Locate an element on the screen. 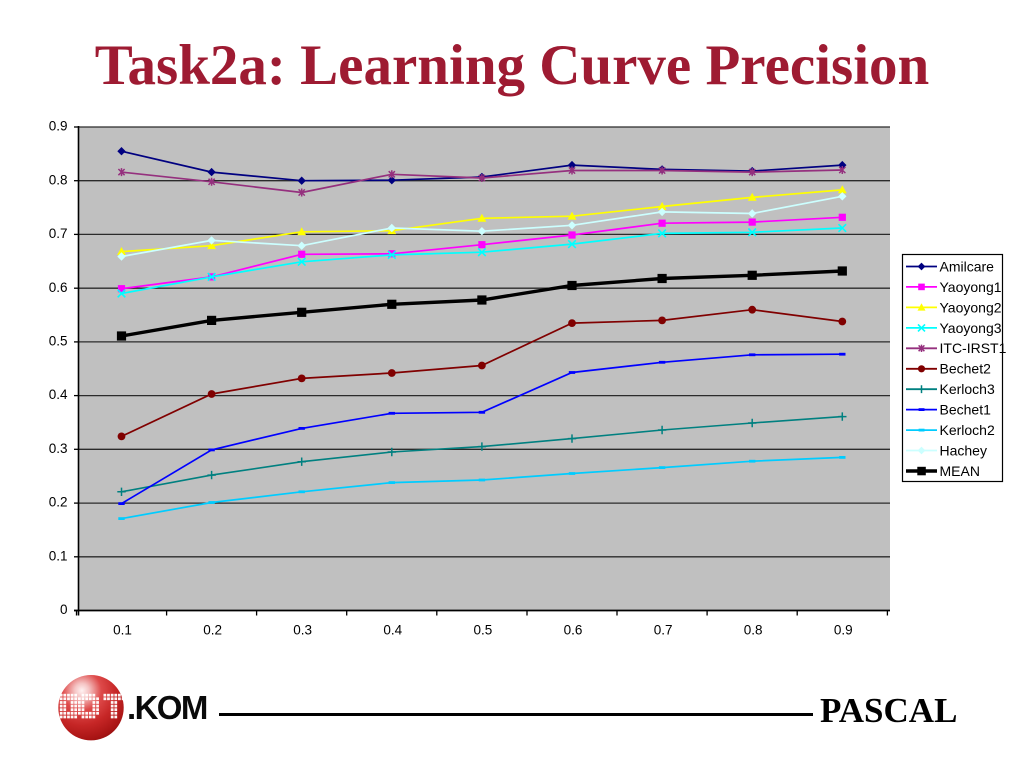 Image resolution: width=1024 pixels, height=768 pixels. svg-text: 0 is located at coordinates (64, 609).